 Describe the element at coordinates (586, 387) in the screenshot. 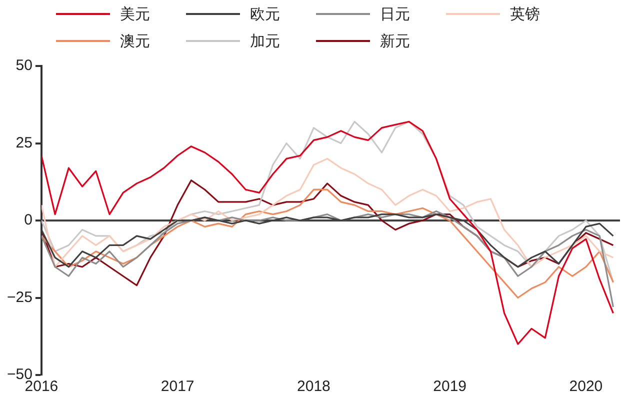

I see `x-tick-label: 2020` at that location.